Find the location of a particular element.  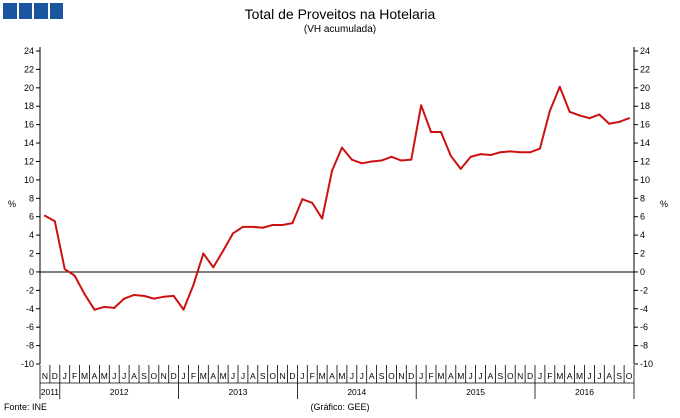

year-label: 2013 is located at coordinates (238, 392).